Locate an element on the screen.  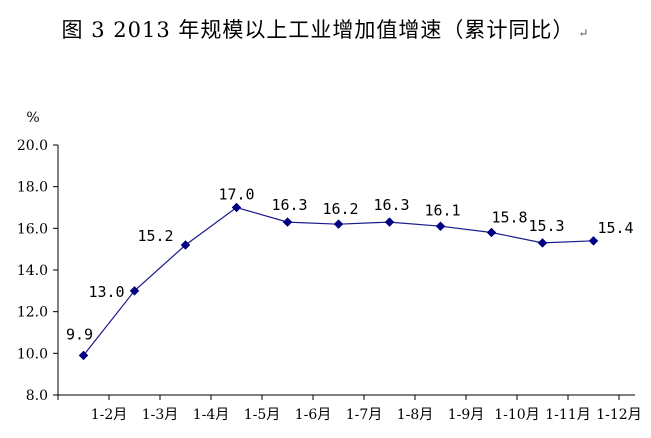
x-tick-label: 1-6月 is located at coordinates (313, 415).